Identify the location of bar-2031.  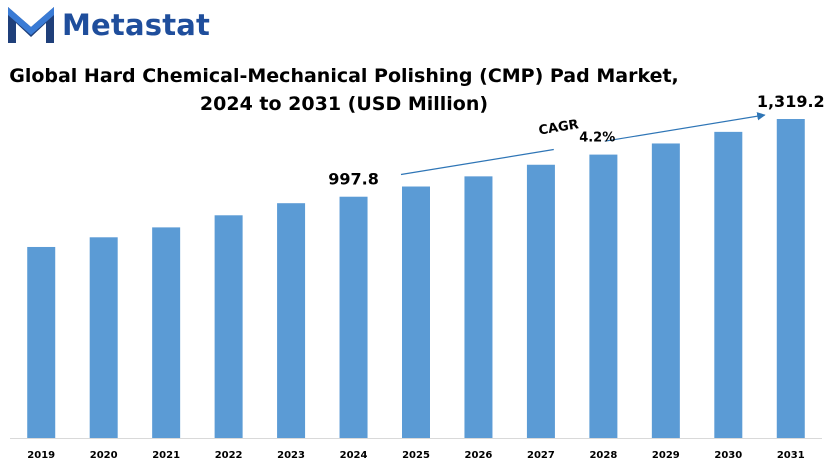
(790, 278).